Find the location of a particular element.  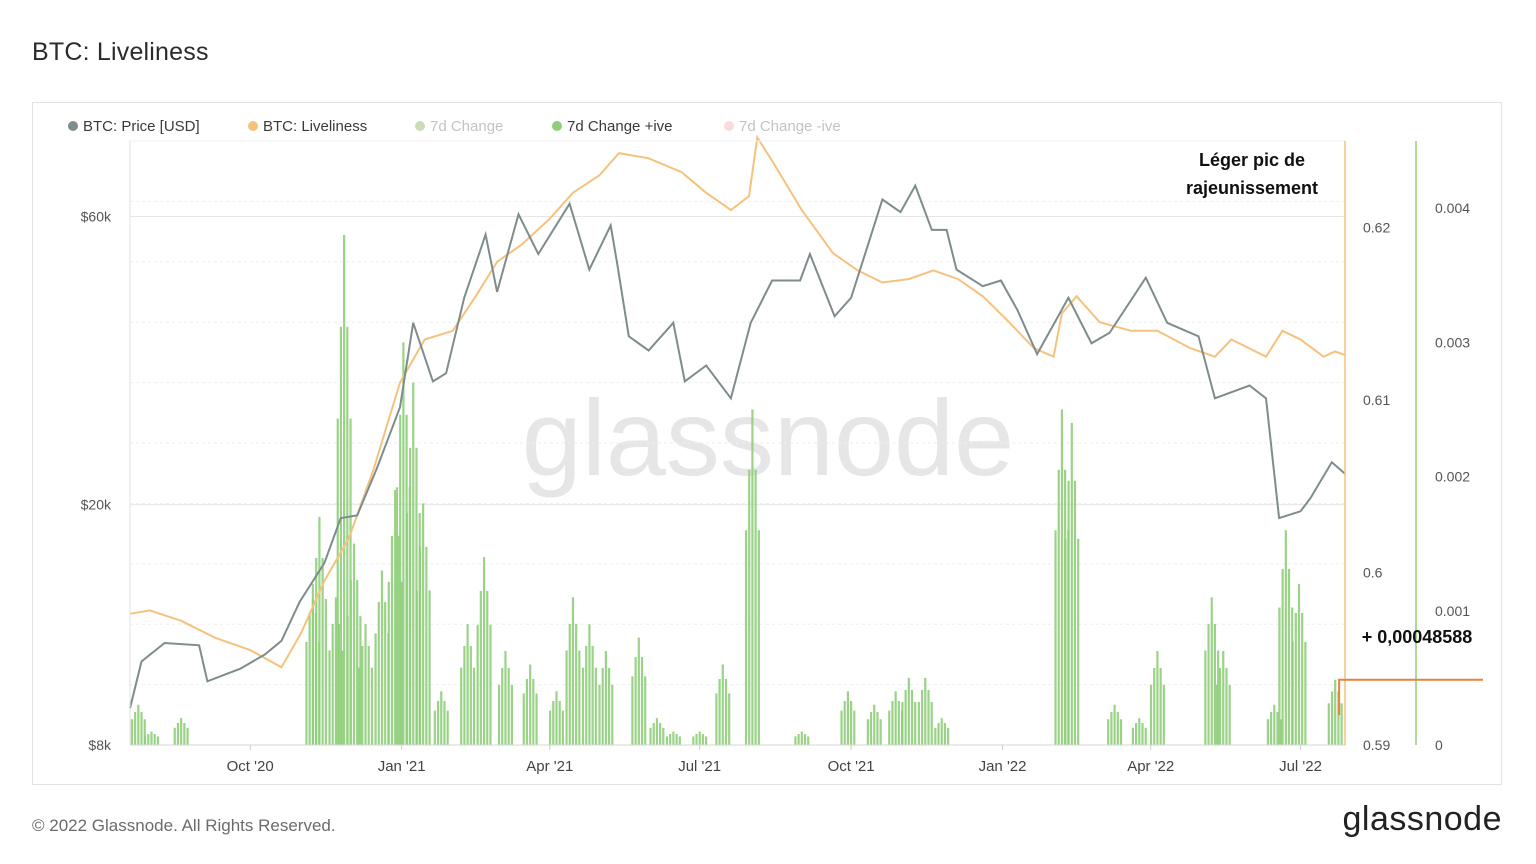

y-left-tick-label: $60k is located at coordinates (96, 216).